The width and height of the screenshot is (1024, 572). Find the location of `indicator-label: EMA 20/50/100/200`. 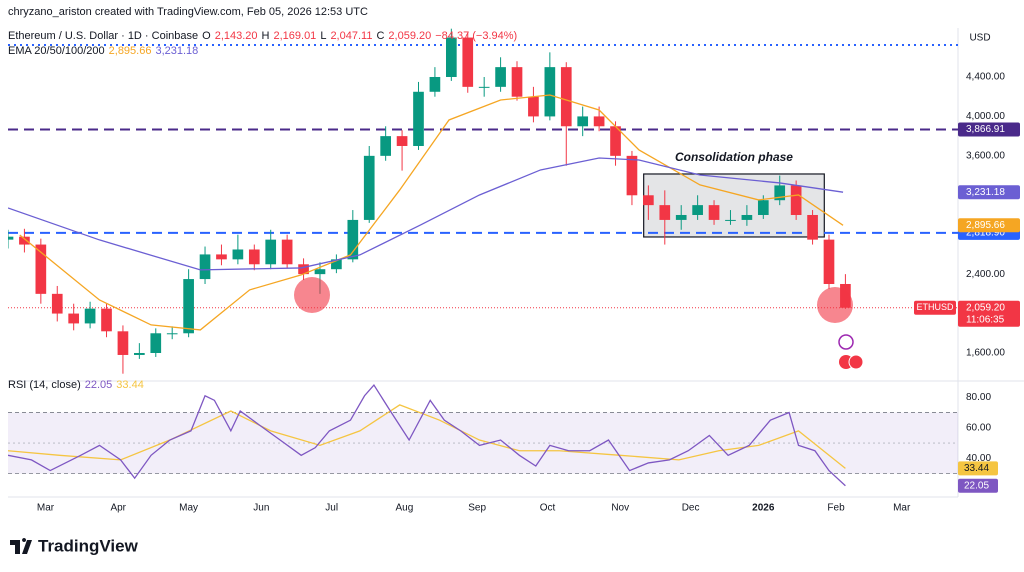

indicator-label: EMA 20/50/100/200 is located at coordinates (56, 51).